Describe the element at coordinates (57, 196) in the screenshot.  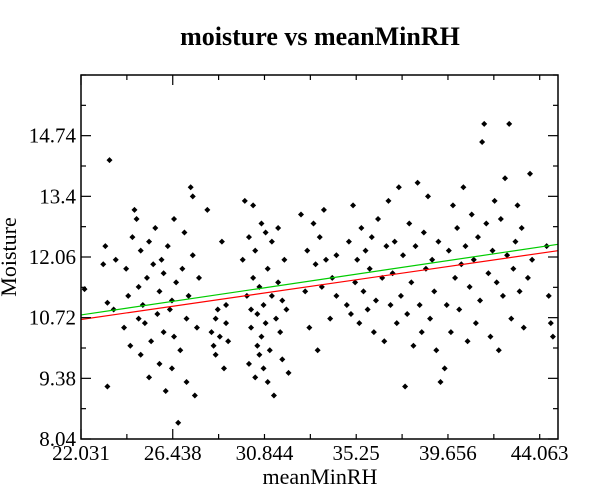
I see `y-tick-label: 13.4` at that location.